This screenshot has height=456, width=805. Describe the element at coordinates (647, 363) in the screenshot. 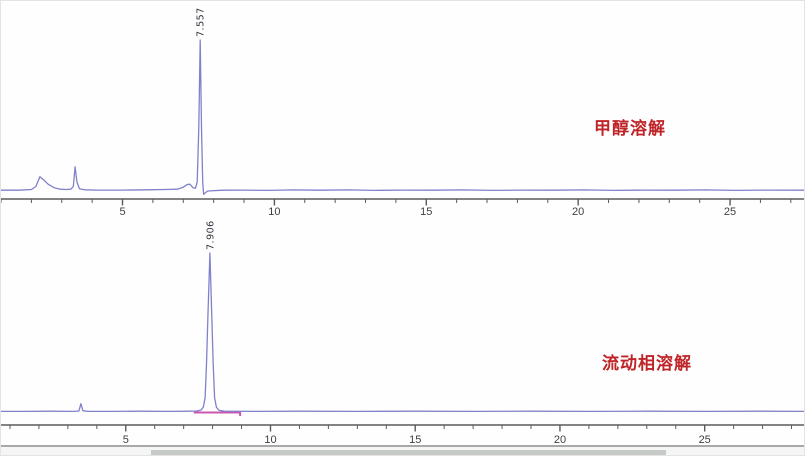

I see `annotation-mobile-phase: 流动相溶解` at that location.